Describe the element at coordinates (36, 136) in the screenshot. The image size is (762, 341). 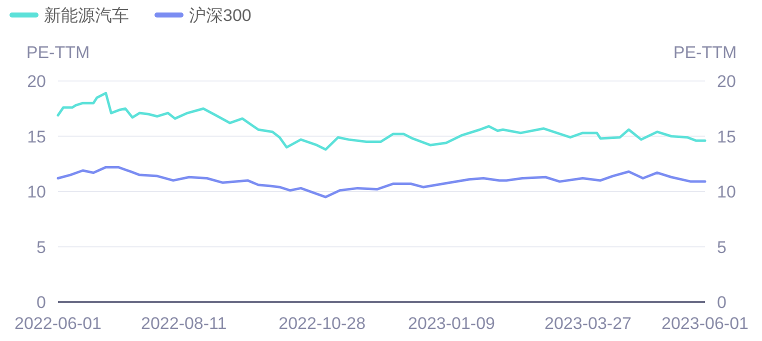
I see `y-tick-label: 15` at that location.